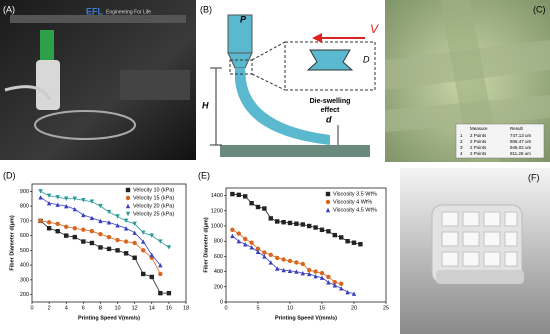 The height and width of the screenshot is (334, 550). I want to click on x-axis-label: Printing Speed V(mm/s), so click(109, 318).